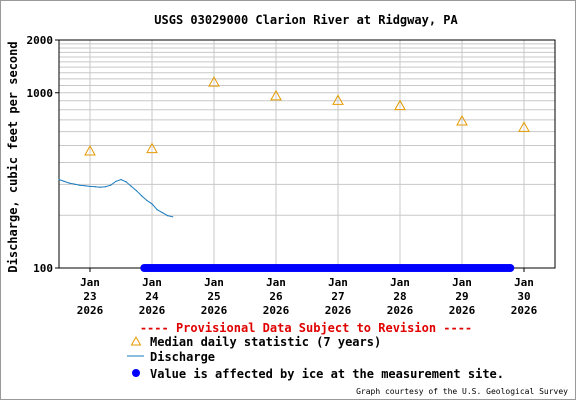 The image size is (576, 404). What do you see at coordinates (265, 342) in the screenshot?
I see `legend-label-median: Median daily statistic (7 years)` at bounding box center [265, 342].